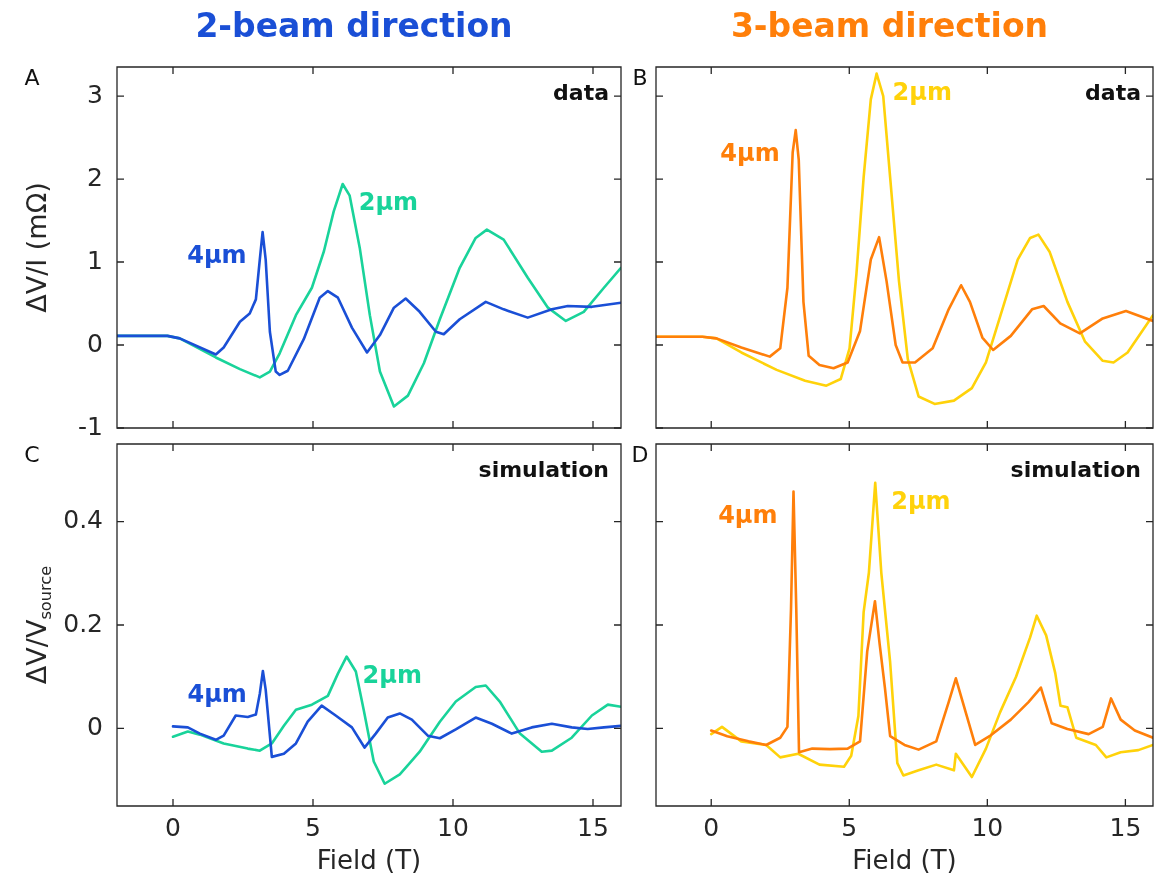  What do you see at coordinates (354, 25) in the screenshot?
I see `chart-title: 2-beam direction` at bounding box center [354, 25].